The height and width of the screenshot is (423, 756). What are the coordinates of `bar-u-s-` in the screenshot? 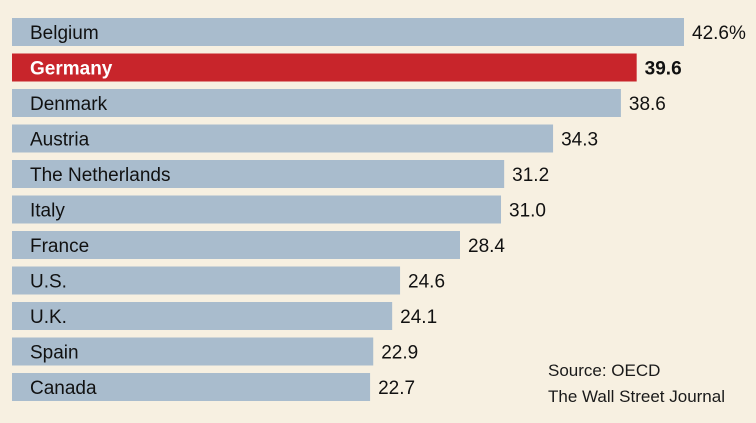 It's located at (206, 280).